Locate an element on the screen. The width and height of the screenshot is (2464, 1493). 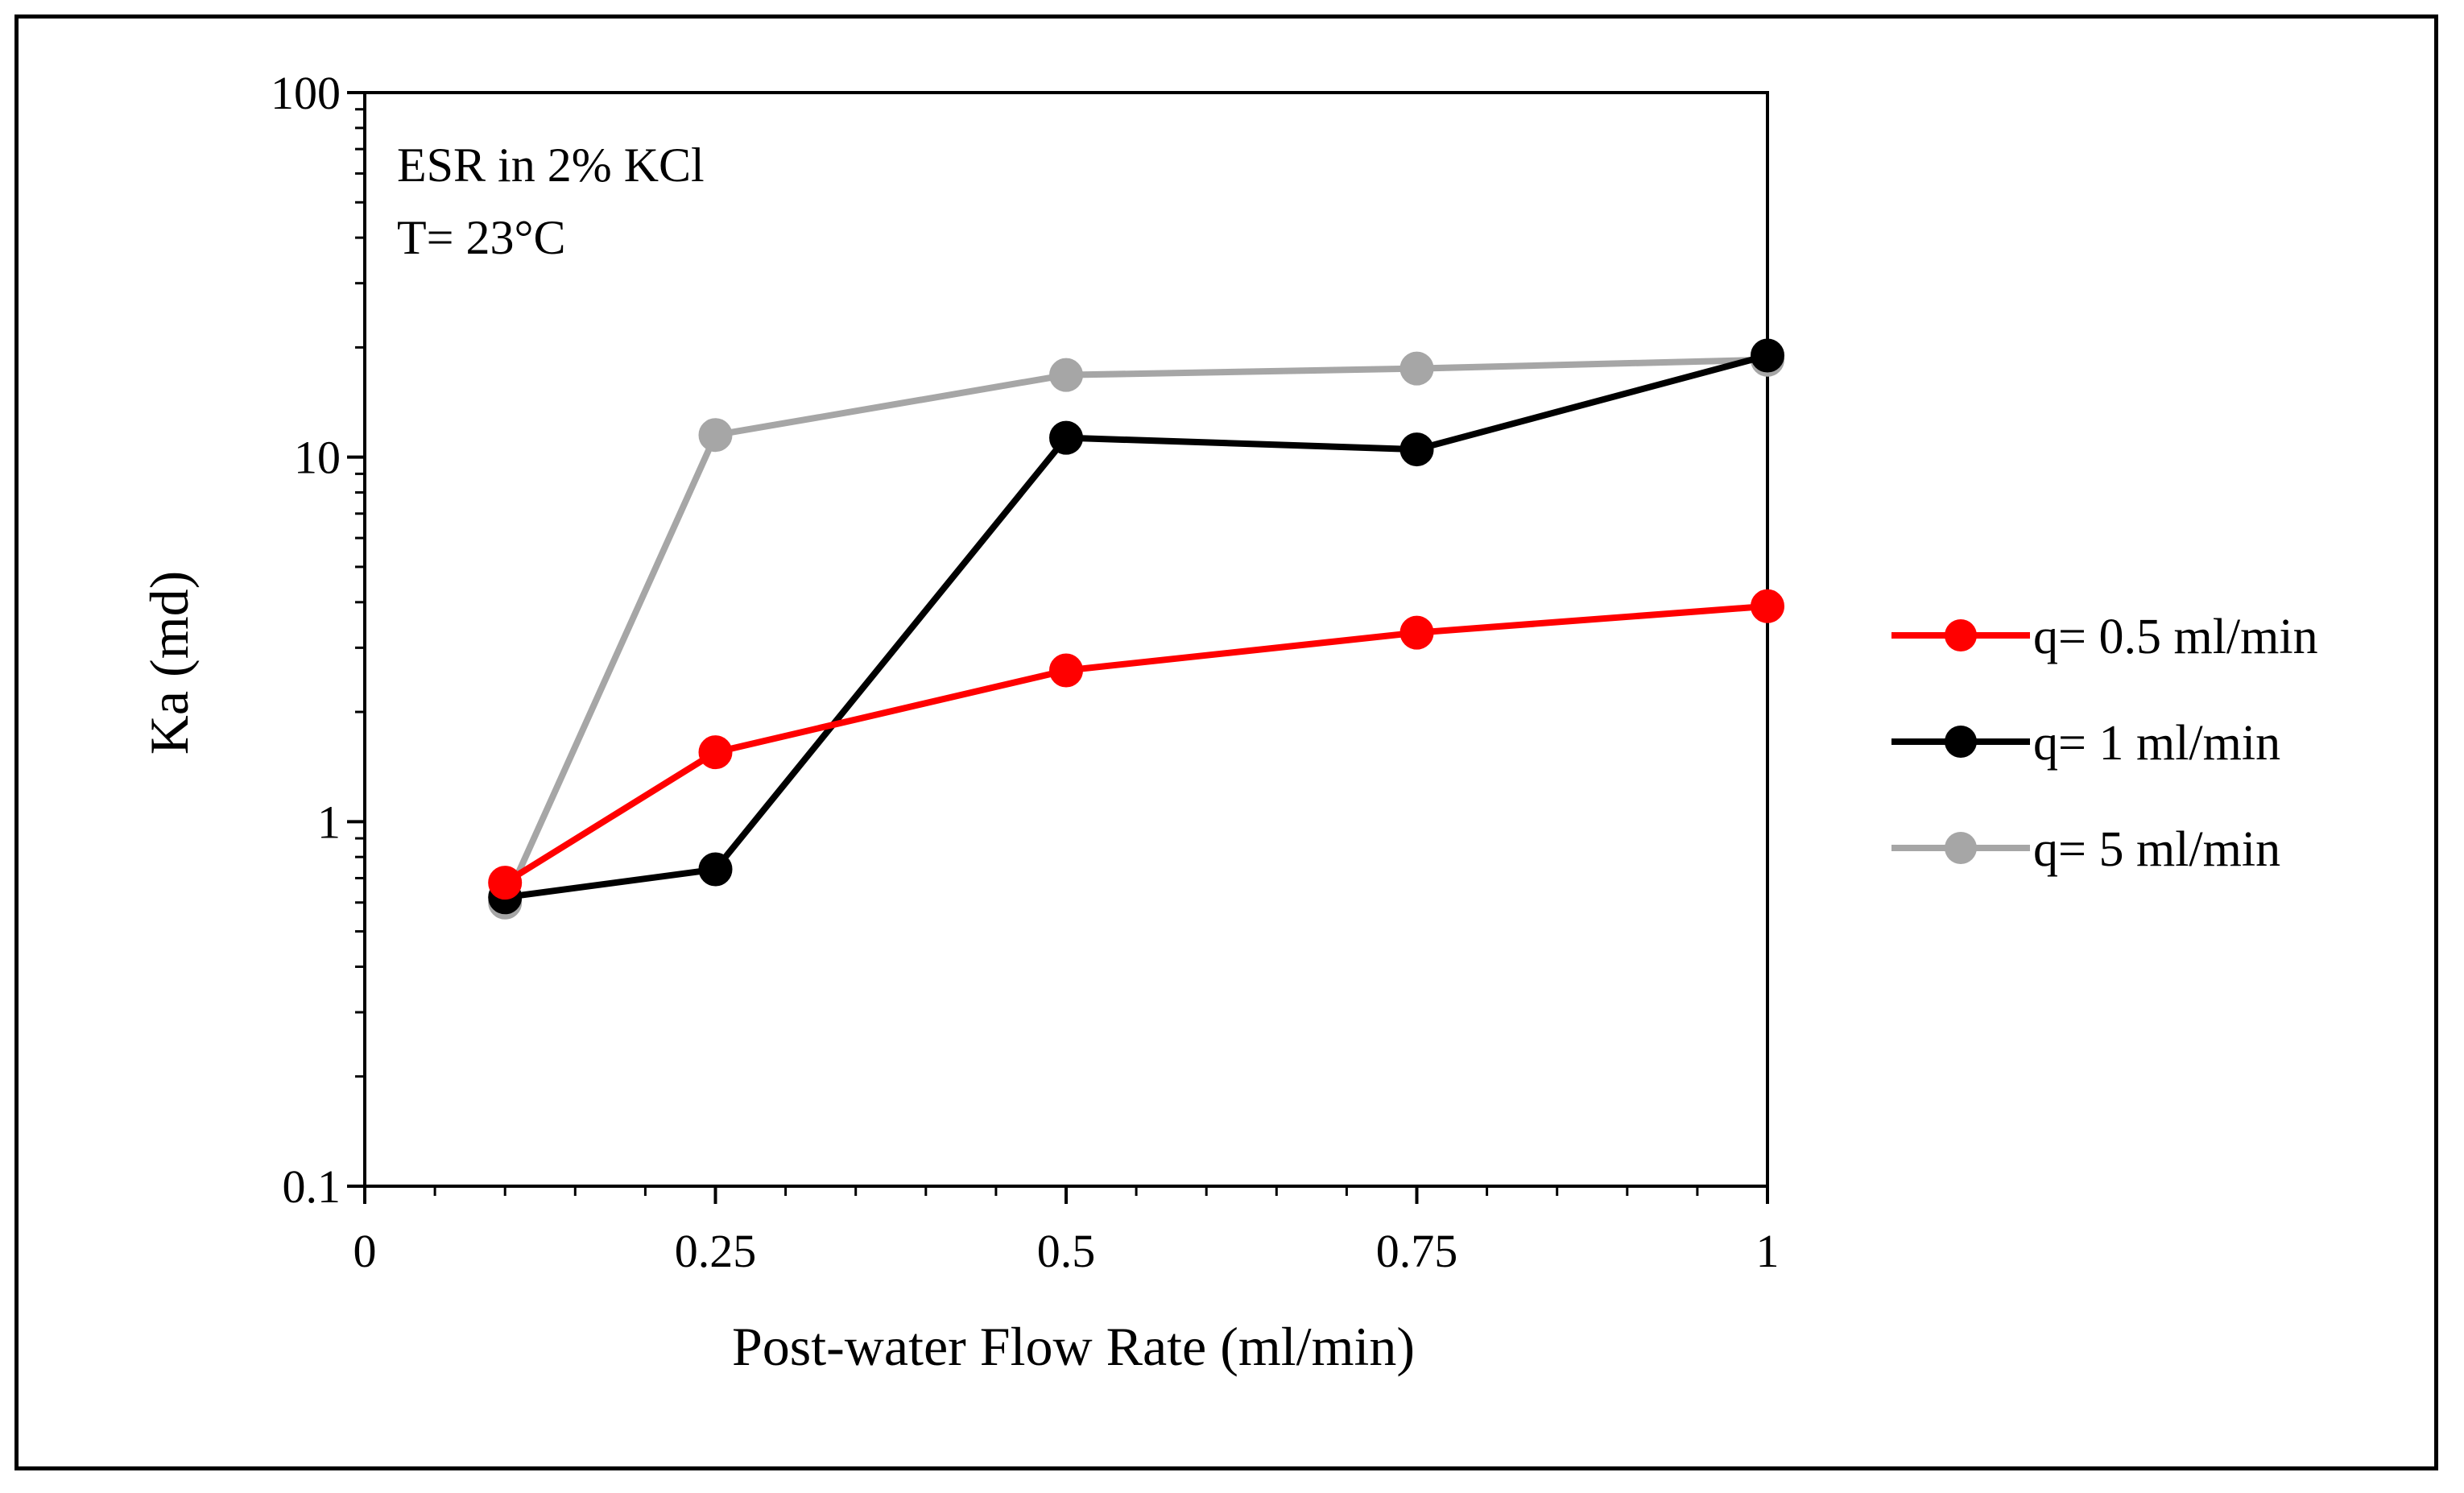
y-axis-title: Ka (md) is located at coordinates (169, 663).